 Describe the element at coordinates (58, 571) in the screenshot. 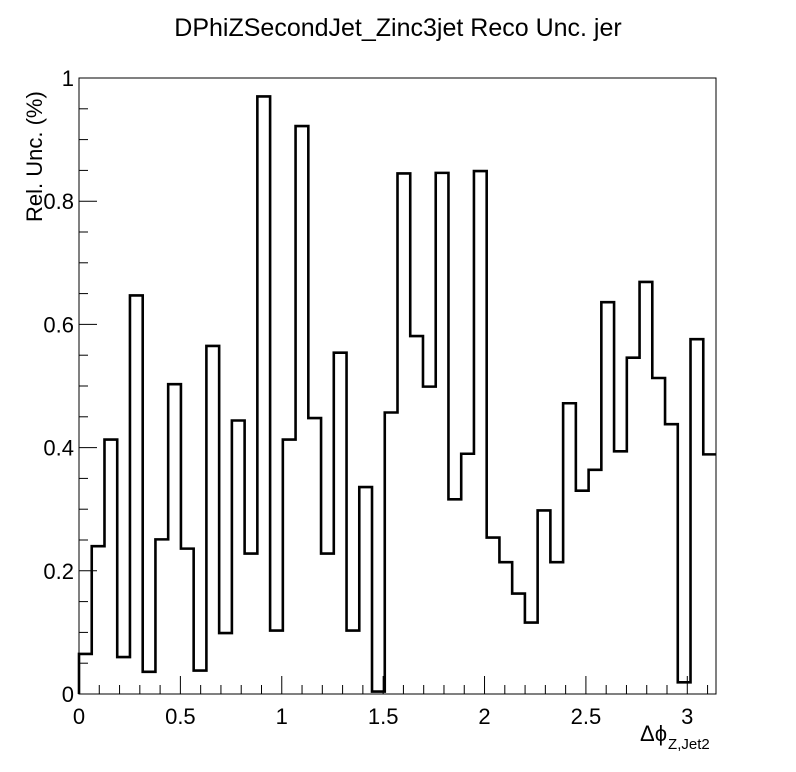

I see `y-tick-label: 0.2` at that location.